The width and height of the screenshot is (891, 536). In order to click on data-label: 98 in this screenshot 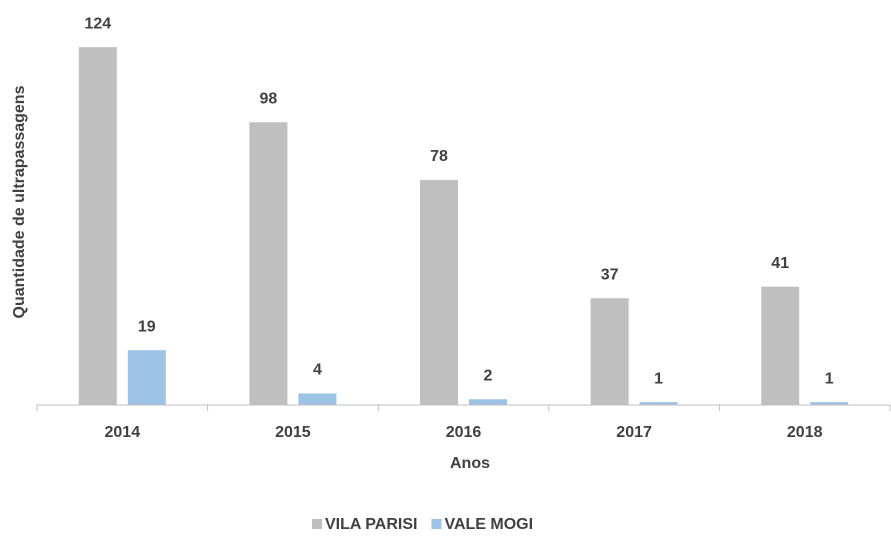, I will do `click(269, 98)`.